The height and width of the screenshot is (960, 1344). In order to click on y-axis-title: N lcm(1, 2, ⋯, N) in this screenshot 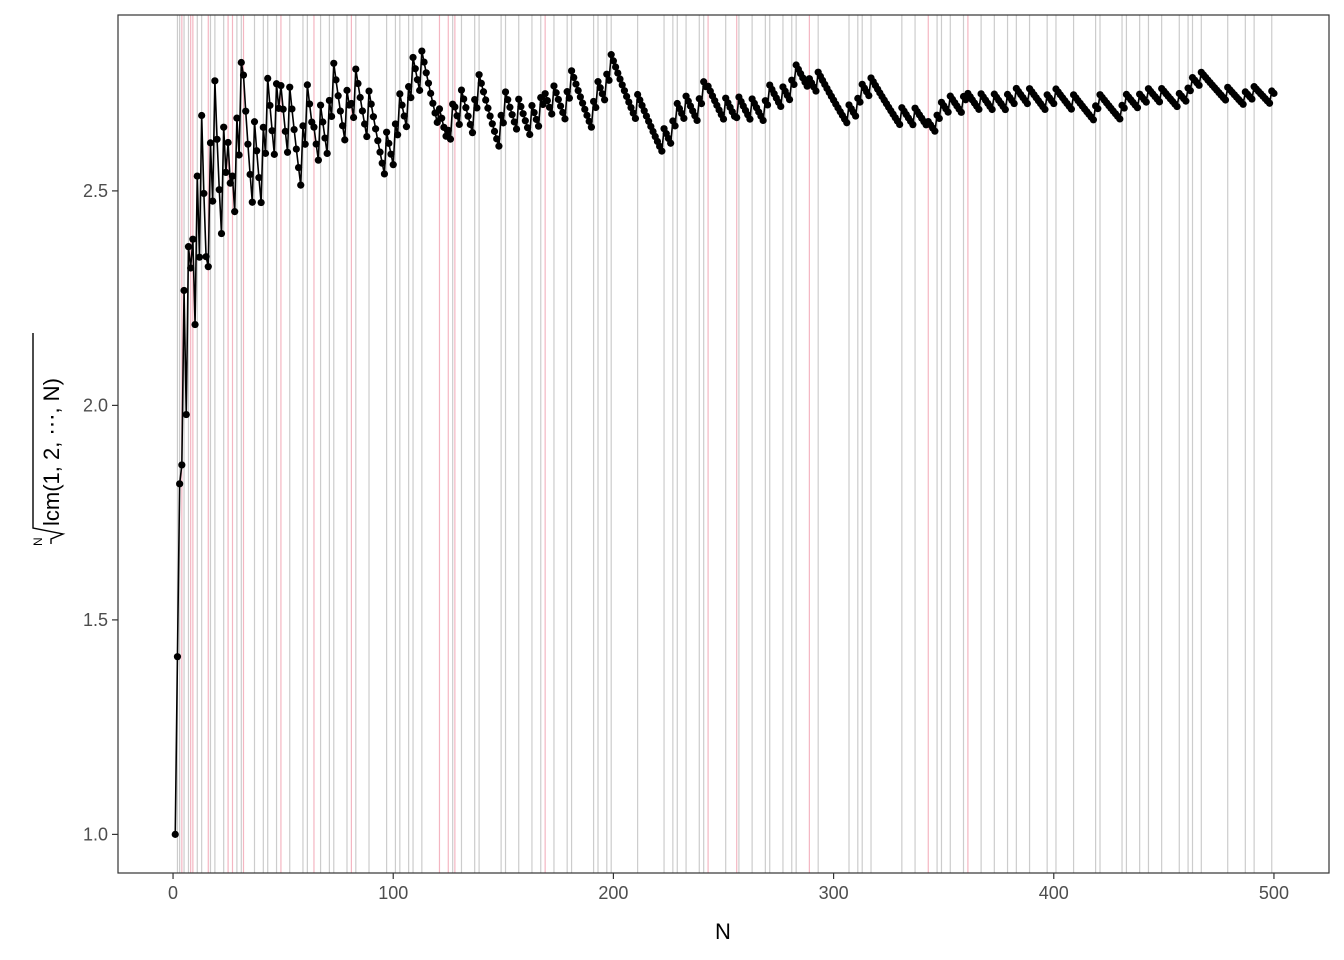, I will do `click(48, 439)`.